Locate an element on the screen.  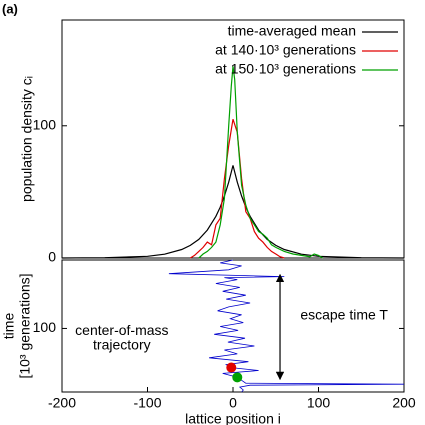
y-tick-label: 0 is located at coordinates (52, 257).